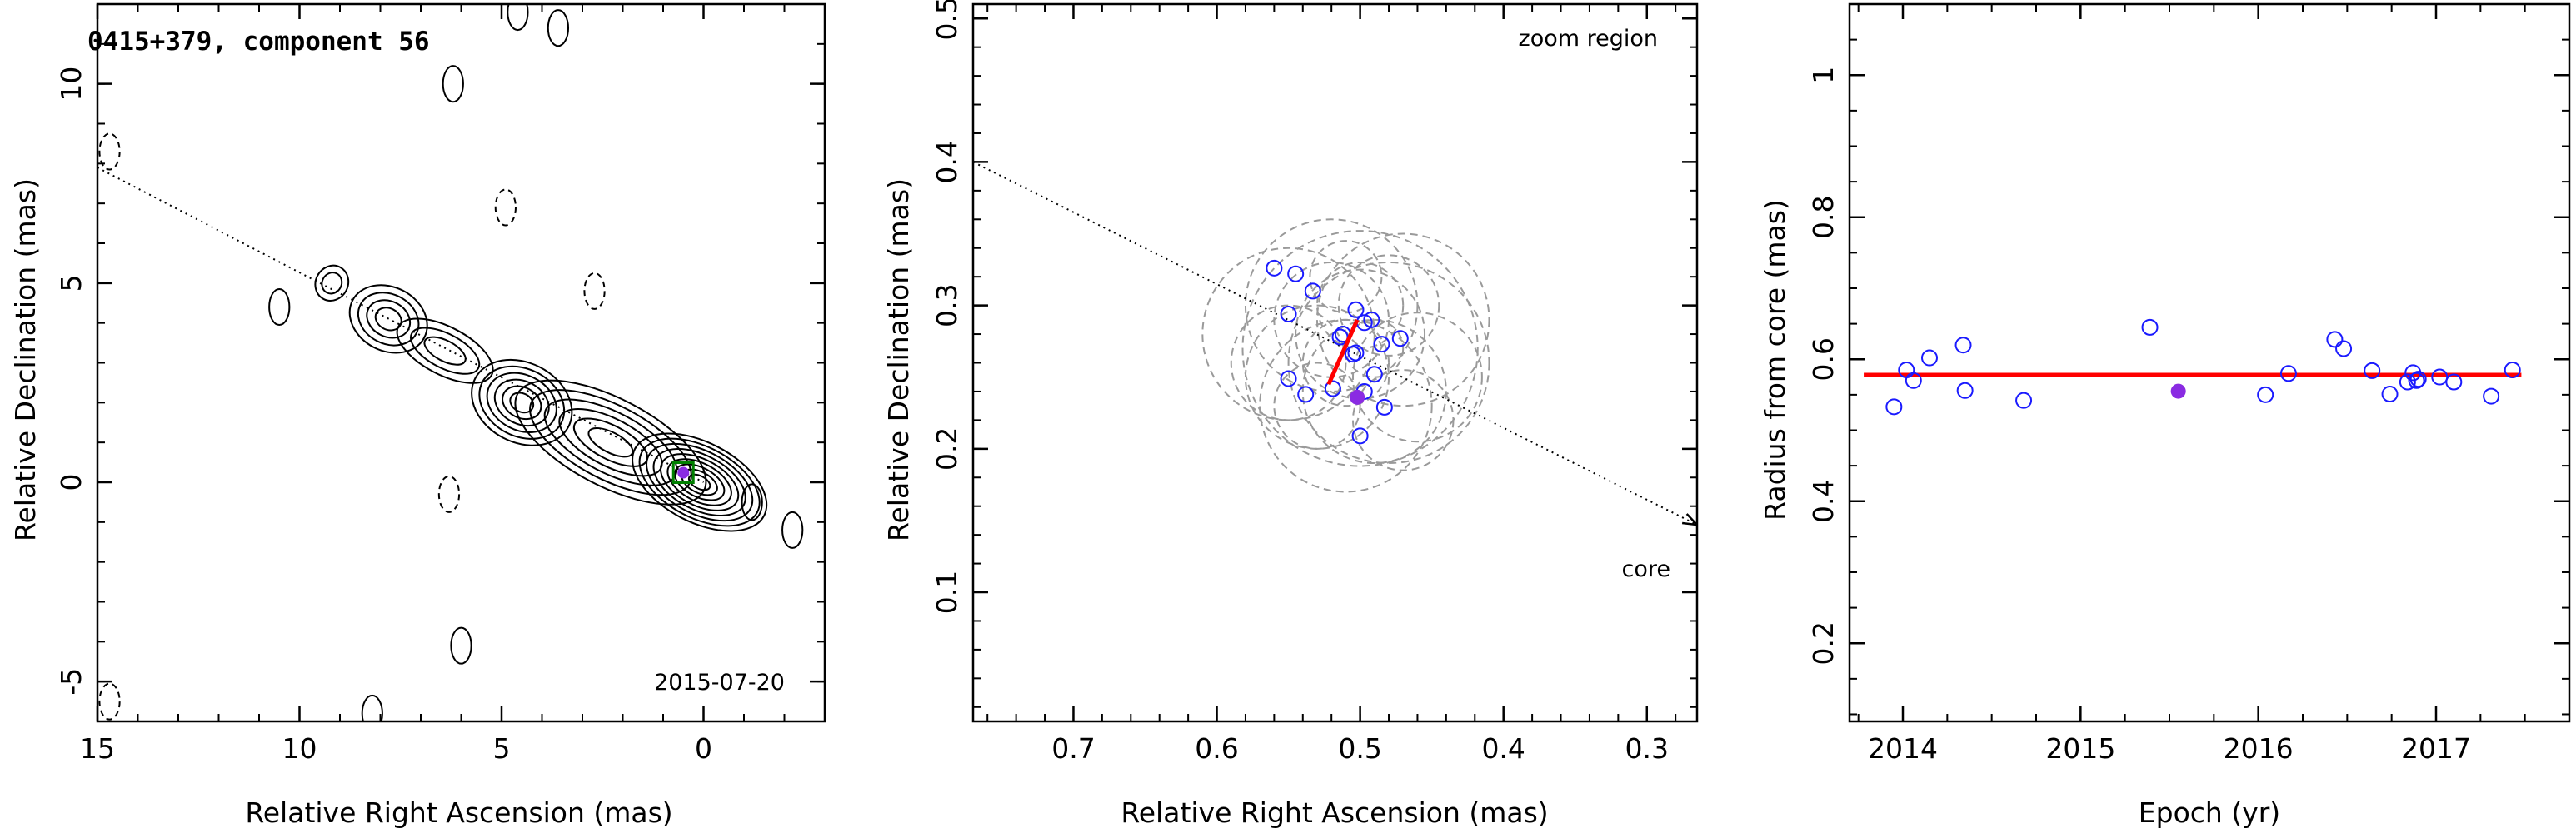 Image resolution: width=2576 pixels, height=833 pixels. I want to click on y-tick-label: 5, so click(71, 283).